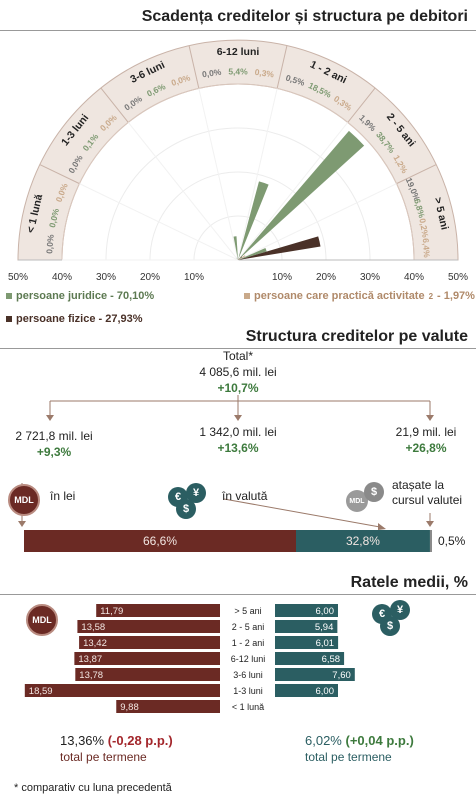  Describe the element at coordinates (42, 620) in the screenshot. I see `mdl-rates-badge-icon: MDL` at that location.